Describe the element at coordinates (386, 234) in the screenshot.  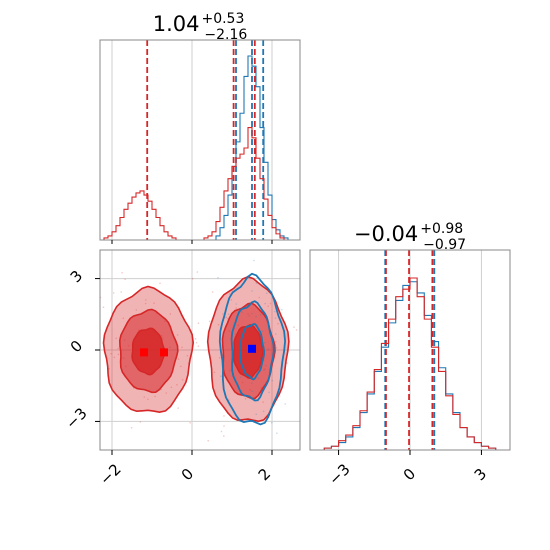
I see `marginal-y-title-main: −0.04` at that location.